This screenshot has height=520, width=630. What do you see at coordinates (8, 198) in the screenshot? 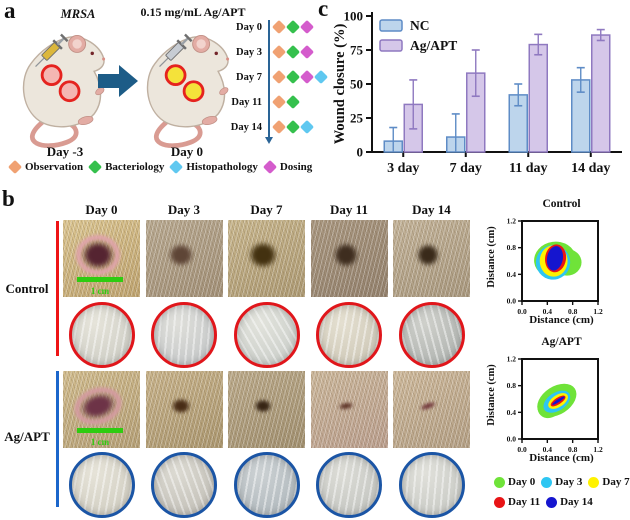
I see `panel-b-label: b` at bounding box center [8, 198].